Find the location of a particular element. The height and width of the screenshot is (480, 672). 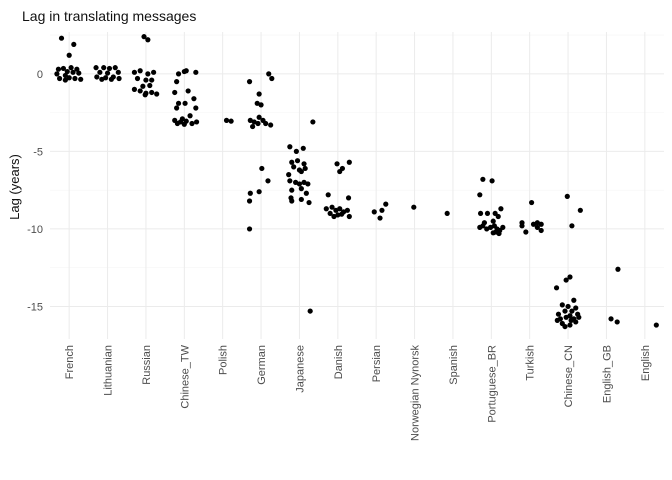

x-tick-label: Japanese is located at coordinates (300, 369).